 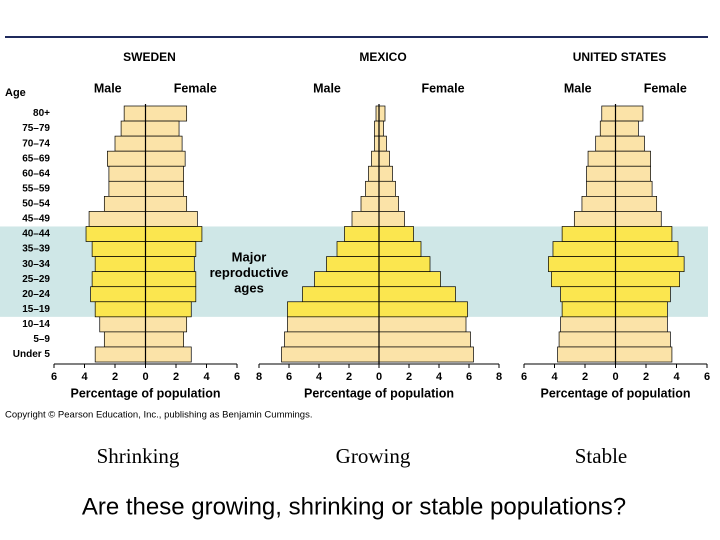 What do you see at coordinates (665, 88) in the screenshot?
I see `legend-label: Female` at bounding box center [665, 88].